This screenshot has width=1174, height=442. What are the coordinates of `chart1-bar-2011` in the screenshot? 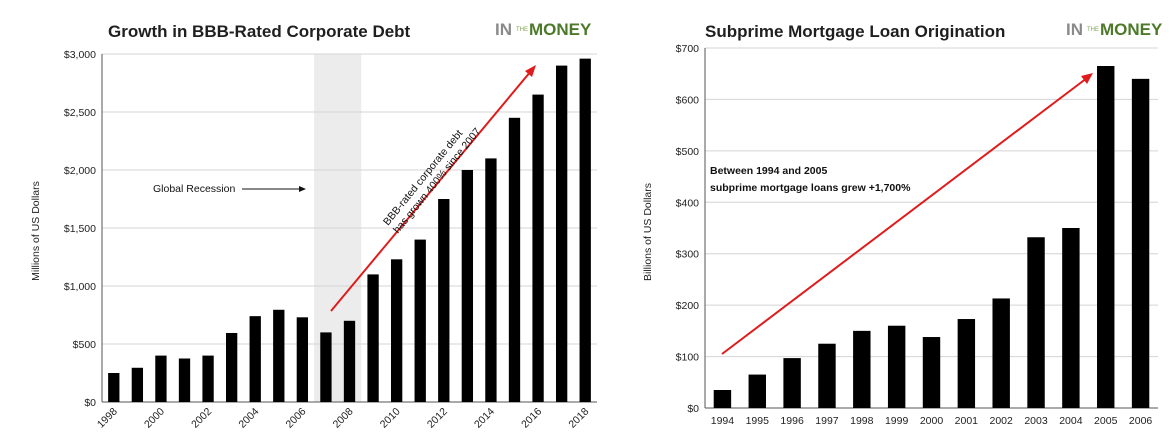 It's located at (420, 320).